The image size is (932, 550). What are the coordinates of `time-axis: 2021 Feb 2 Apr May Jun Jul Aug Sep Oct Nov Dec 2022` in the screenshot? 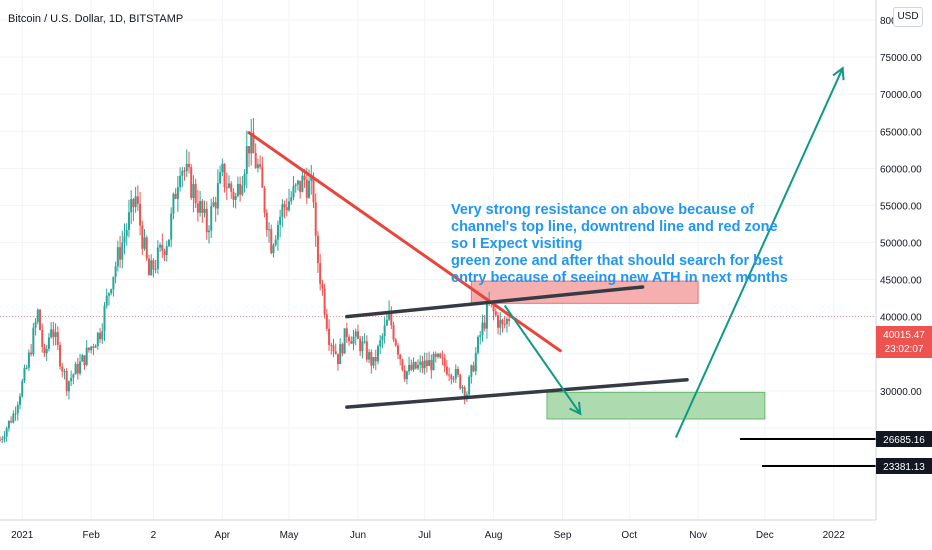 It's located at (438, 530).